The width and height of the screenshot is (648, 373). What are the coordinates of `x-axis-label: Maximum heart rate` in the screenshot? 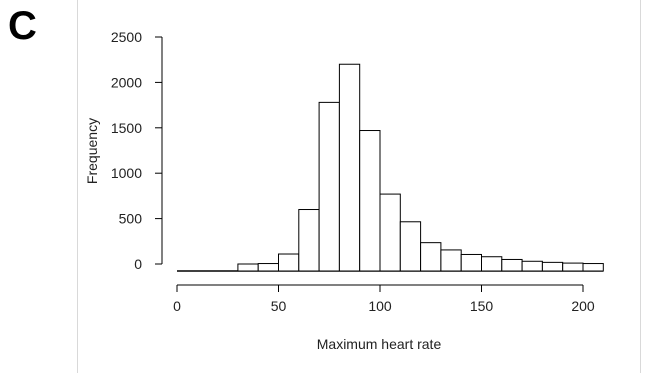 It's located at (379, 344).